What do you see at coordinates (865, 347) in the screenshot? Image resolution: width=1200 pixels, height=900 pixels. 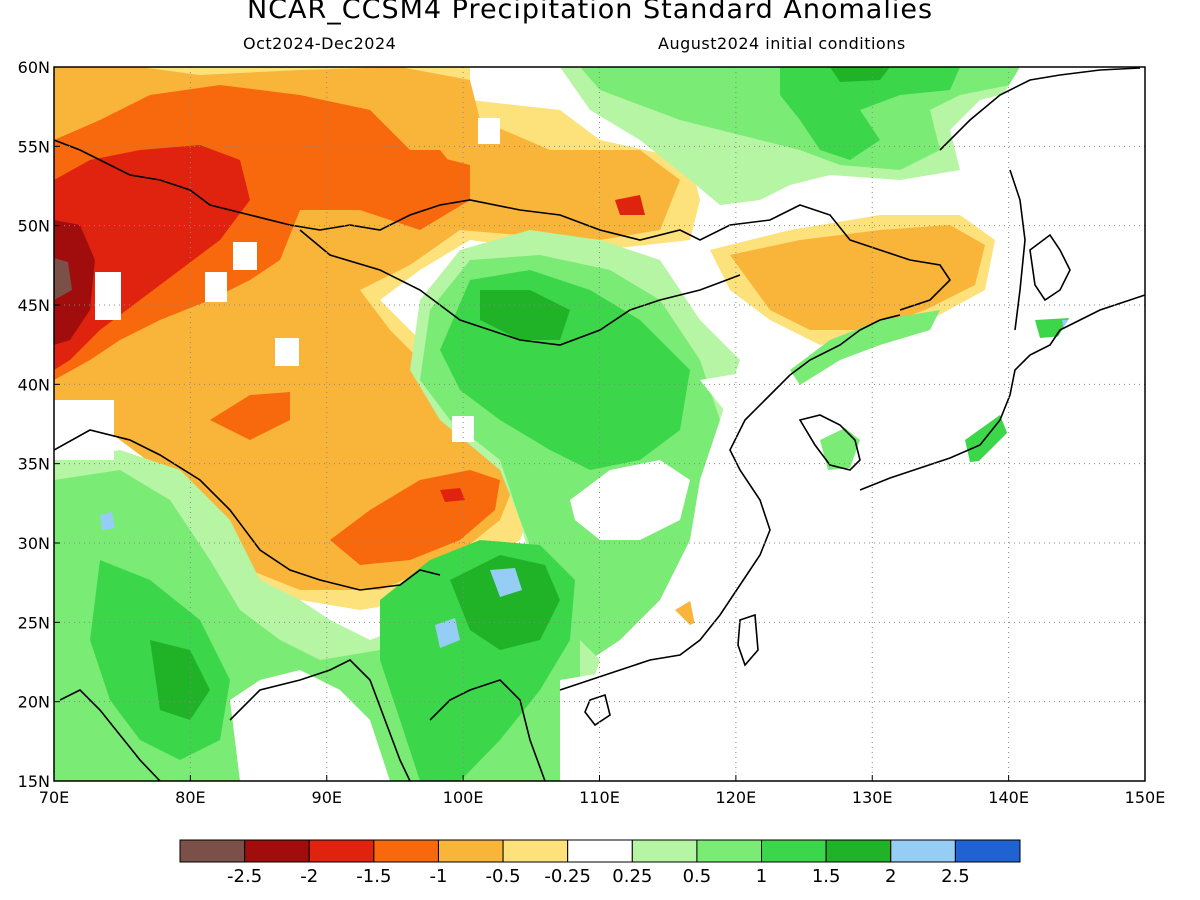 I see `wet-region-manchuria` at bounding box center [865, 347].